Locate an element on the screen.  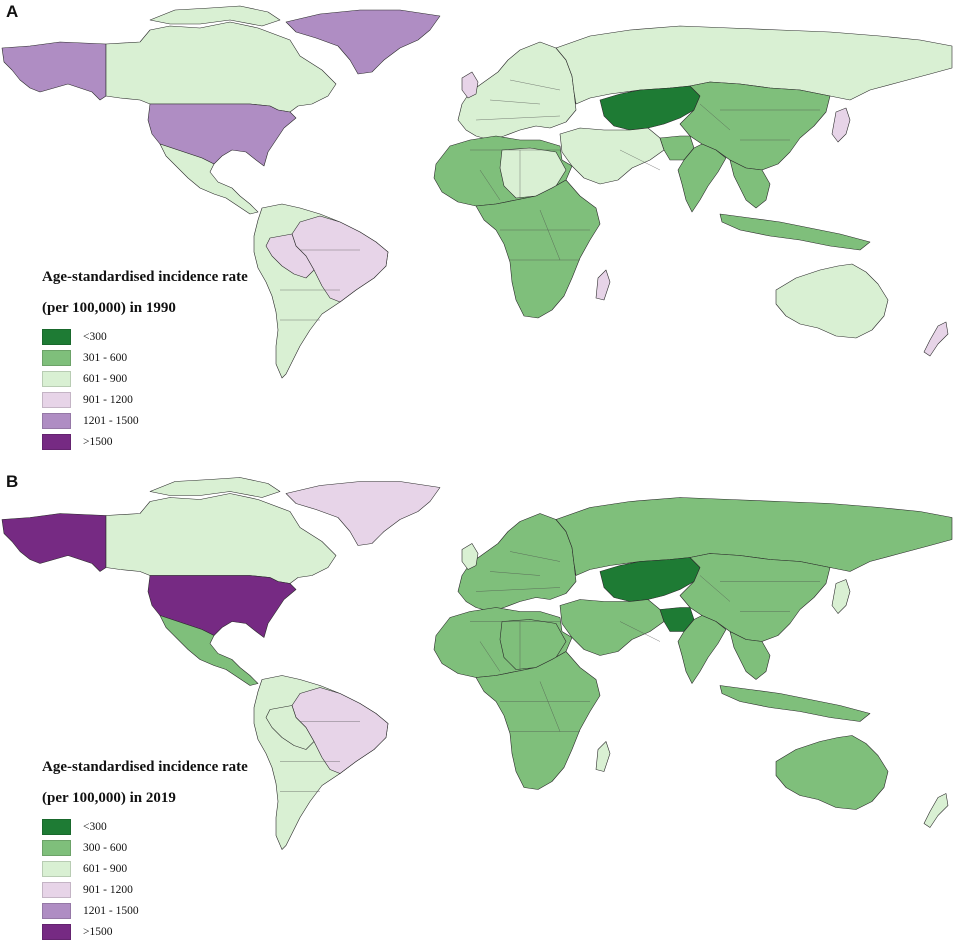
legend-label: 300 - 600 is located at coordinates (105, 847).